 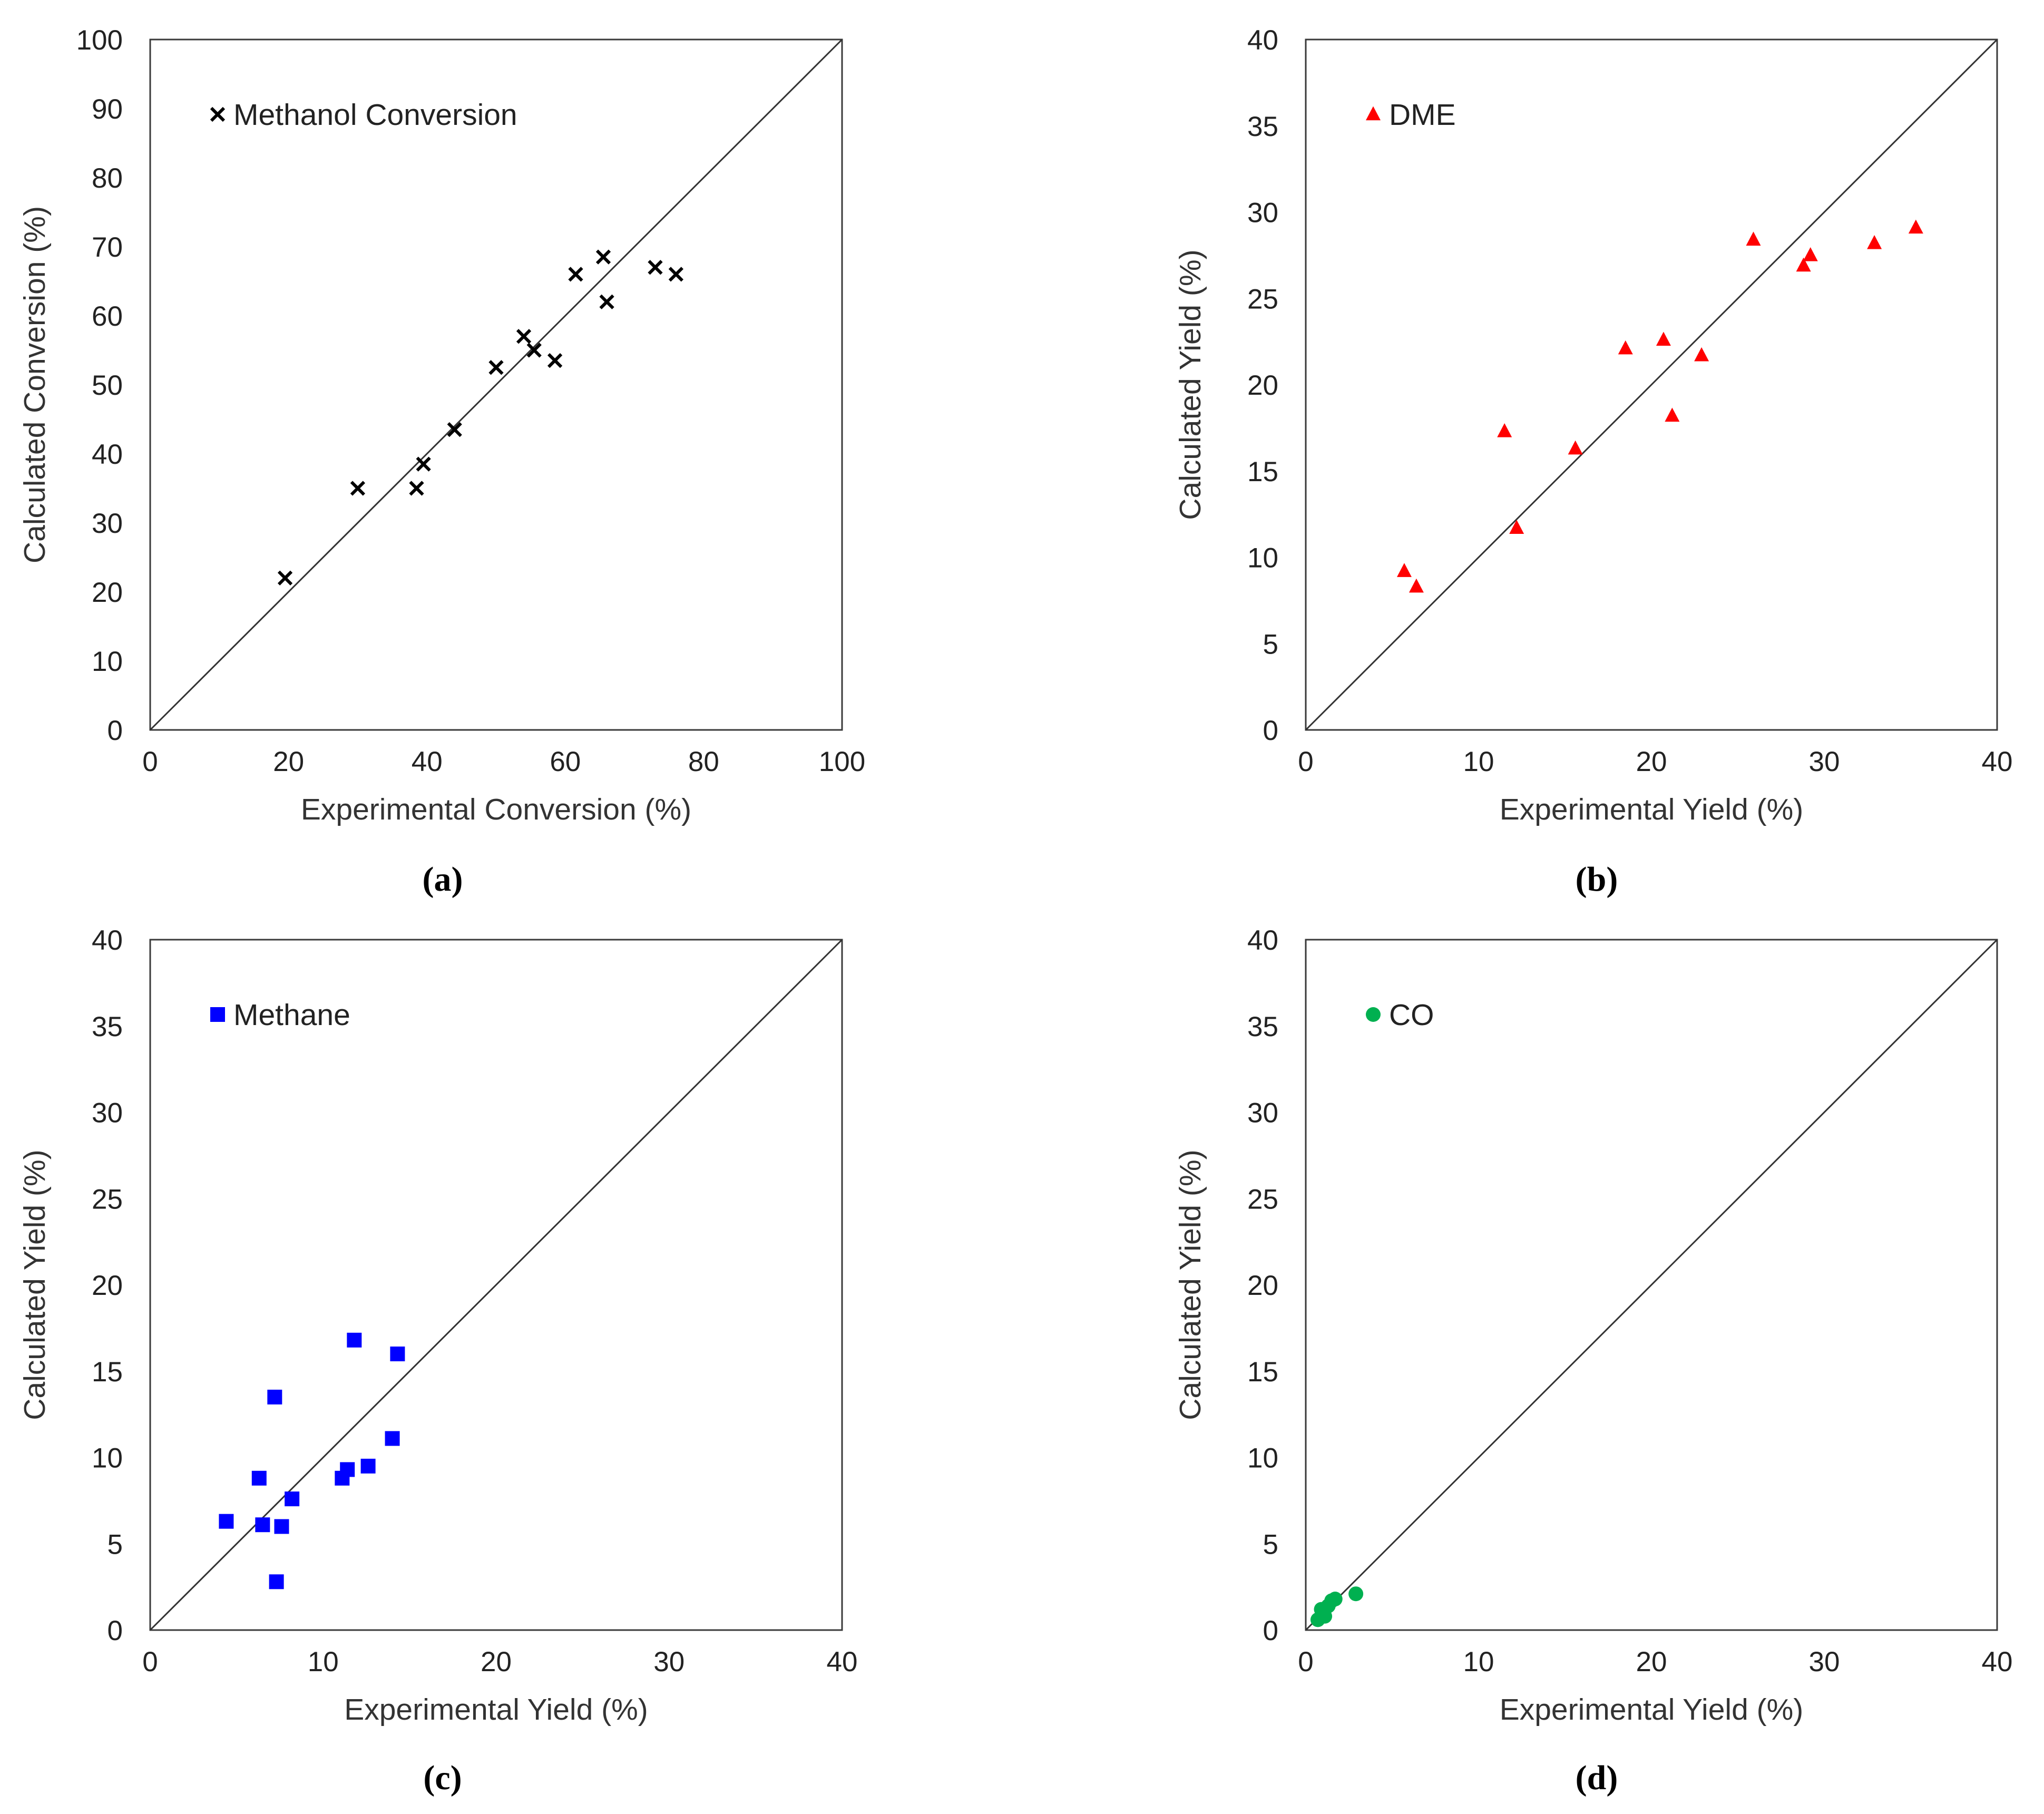 I want to click on x-tick-label: 100, so click(x=842, y=761).